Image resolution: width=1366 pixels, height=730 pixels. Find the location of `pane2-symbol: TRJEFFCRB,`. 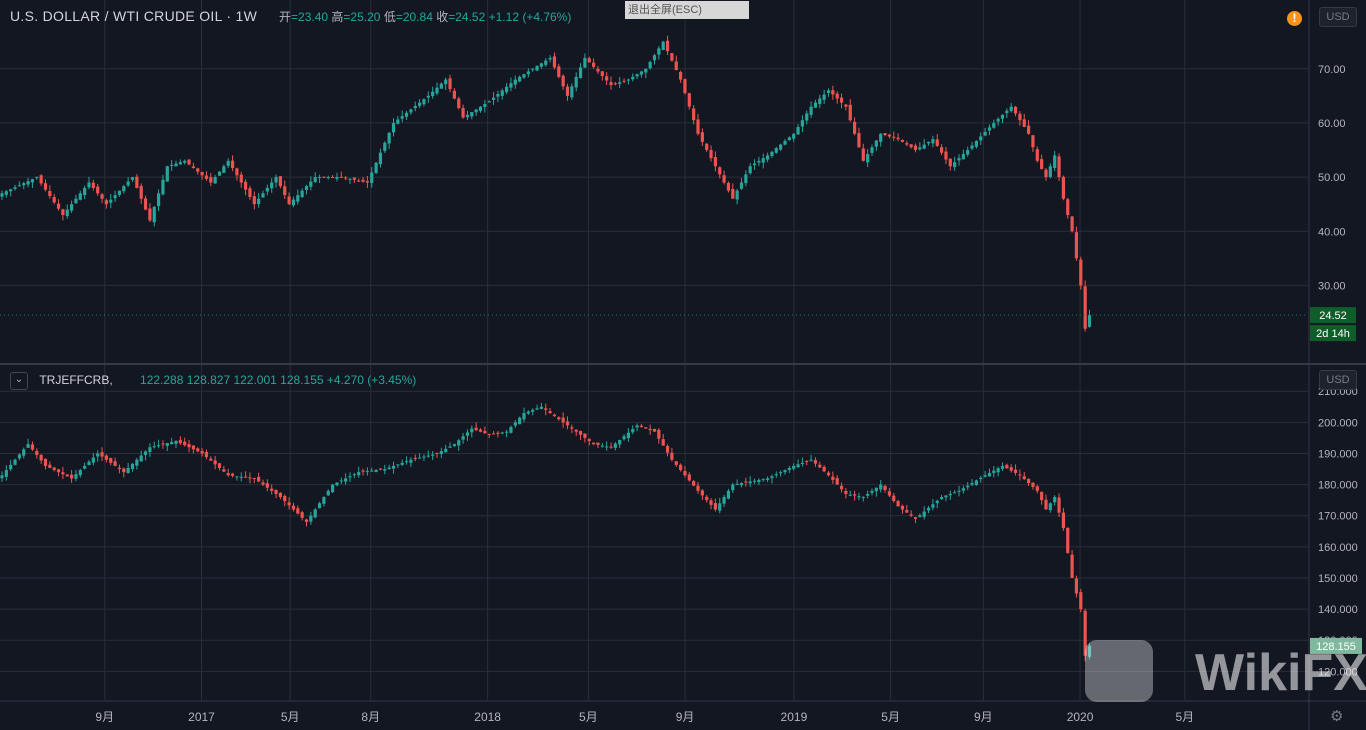

pane2-symbol: TRJEFFCRB, is located at coordinates (76, 380).